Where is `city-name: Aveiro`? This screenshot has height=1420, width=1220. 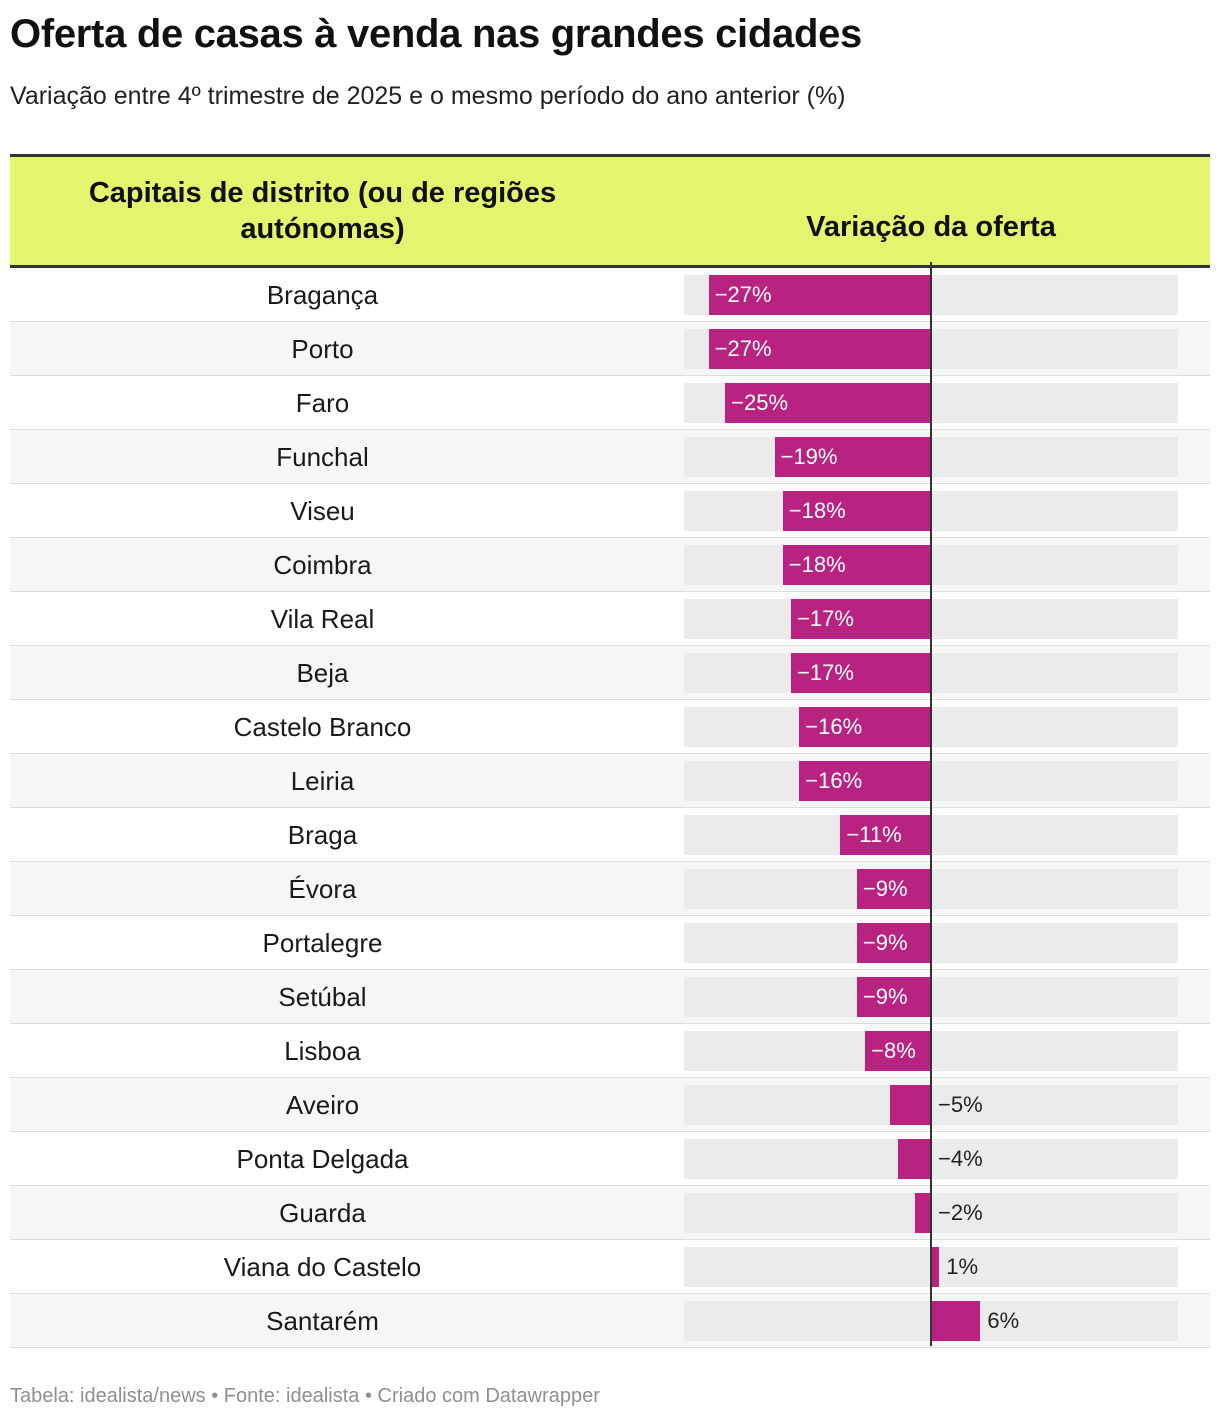 city-name: Aveiro is located at coordinates (322, 1105).